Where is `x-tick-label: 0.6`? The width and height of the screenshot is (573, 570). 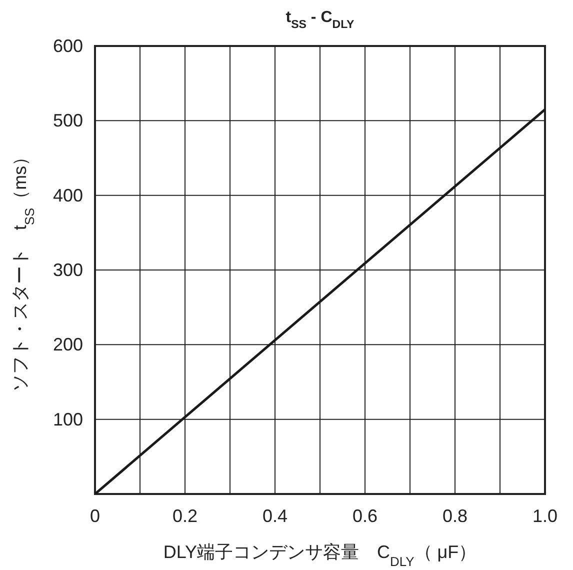 x-tick-label: 0.6 is located at coordinates (365, 516).